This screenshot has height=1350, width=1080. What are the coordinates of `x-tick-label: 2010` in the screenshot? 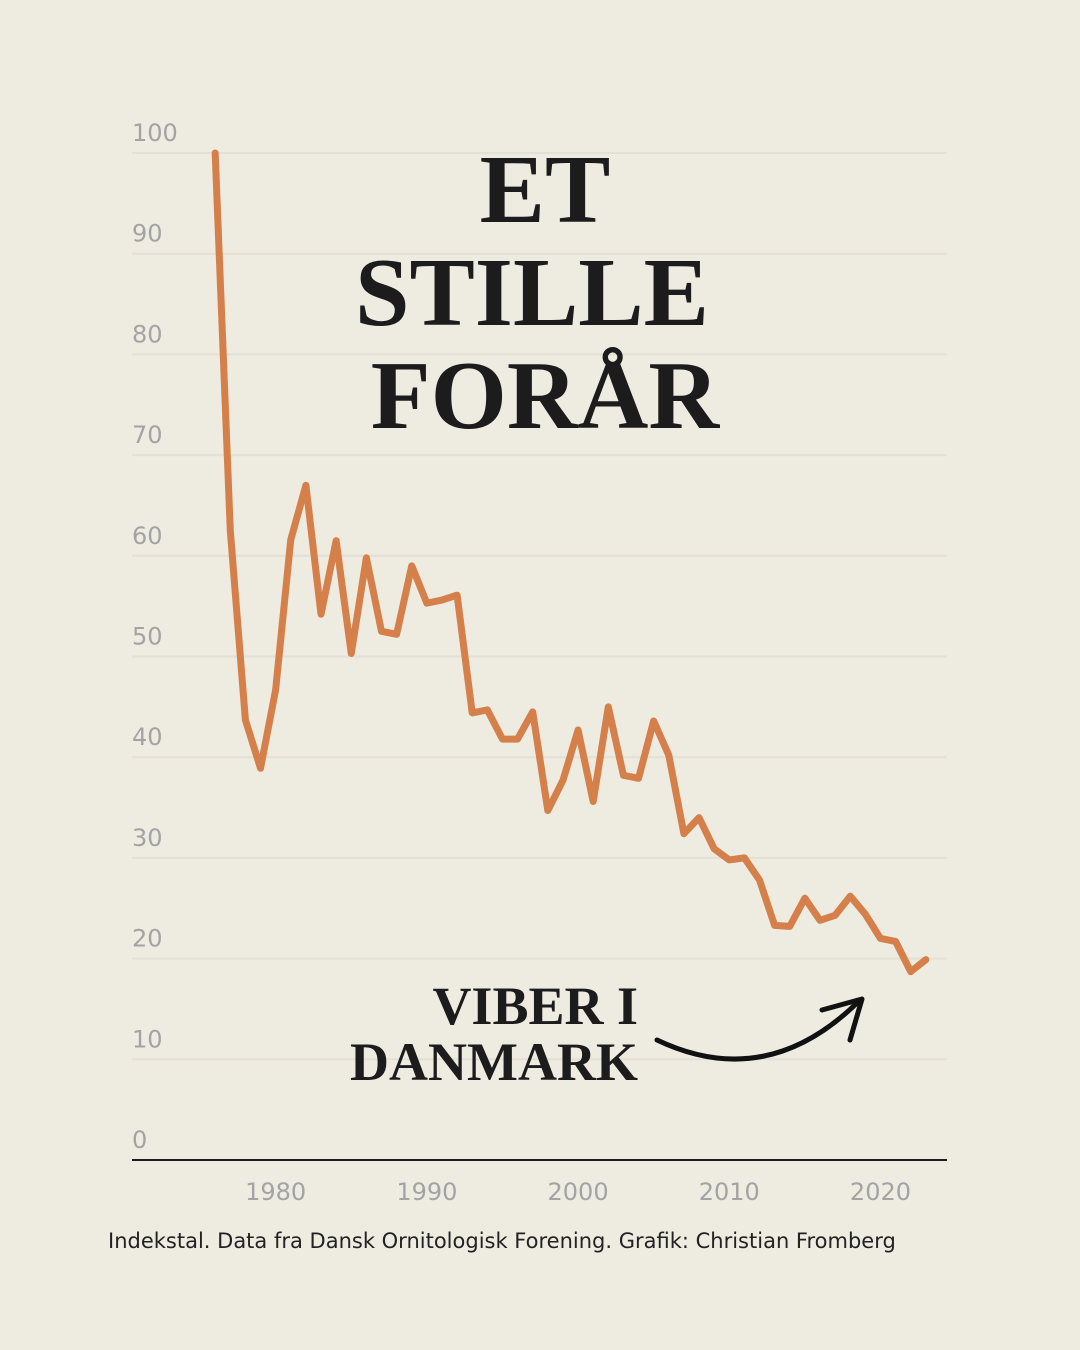 It's located at (729, 1192).